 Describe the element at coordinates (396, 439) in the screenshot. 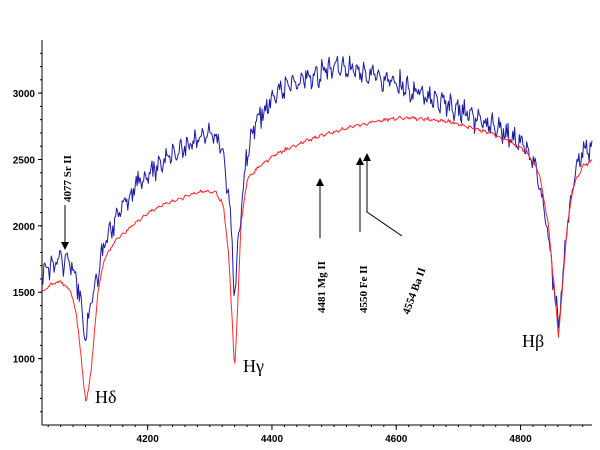

I see `x-tick-label: 4600` at that location.